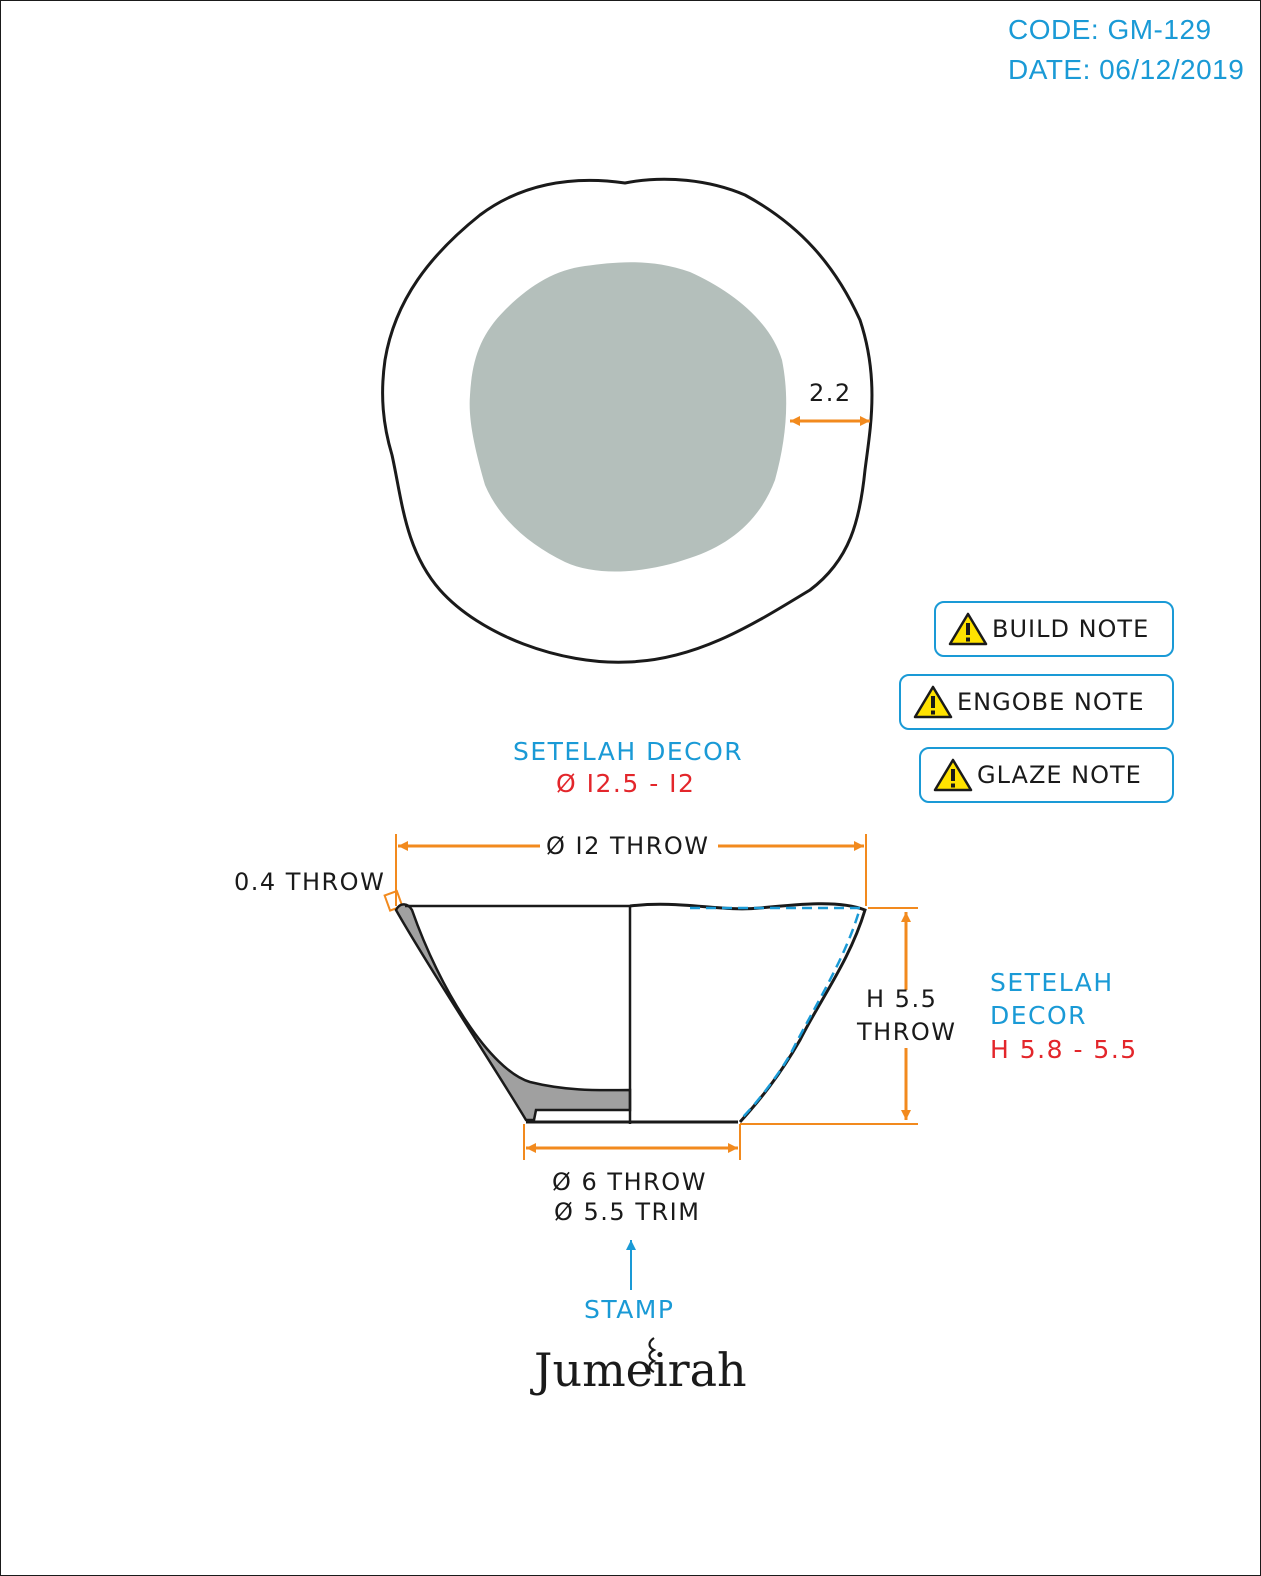 This screenshot has height=1576, width=1261. What do you see at coordinates (1052, 982) in the screenshot?
I see `side-decor-label-line1: SETELAH` at bounding box center [1052, 982].